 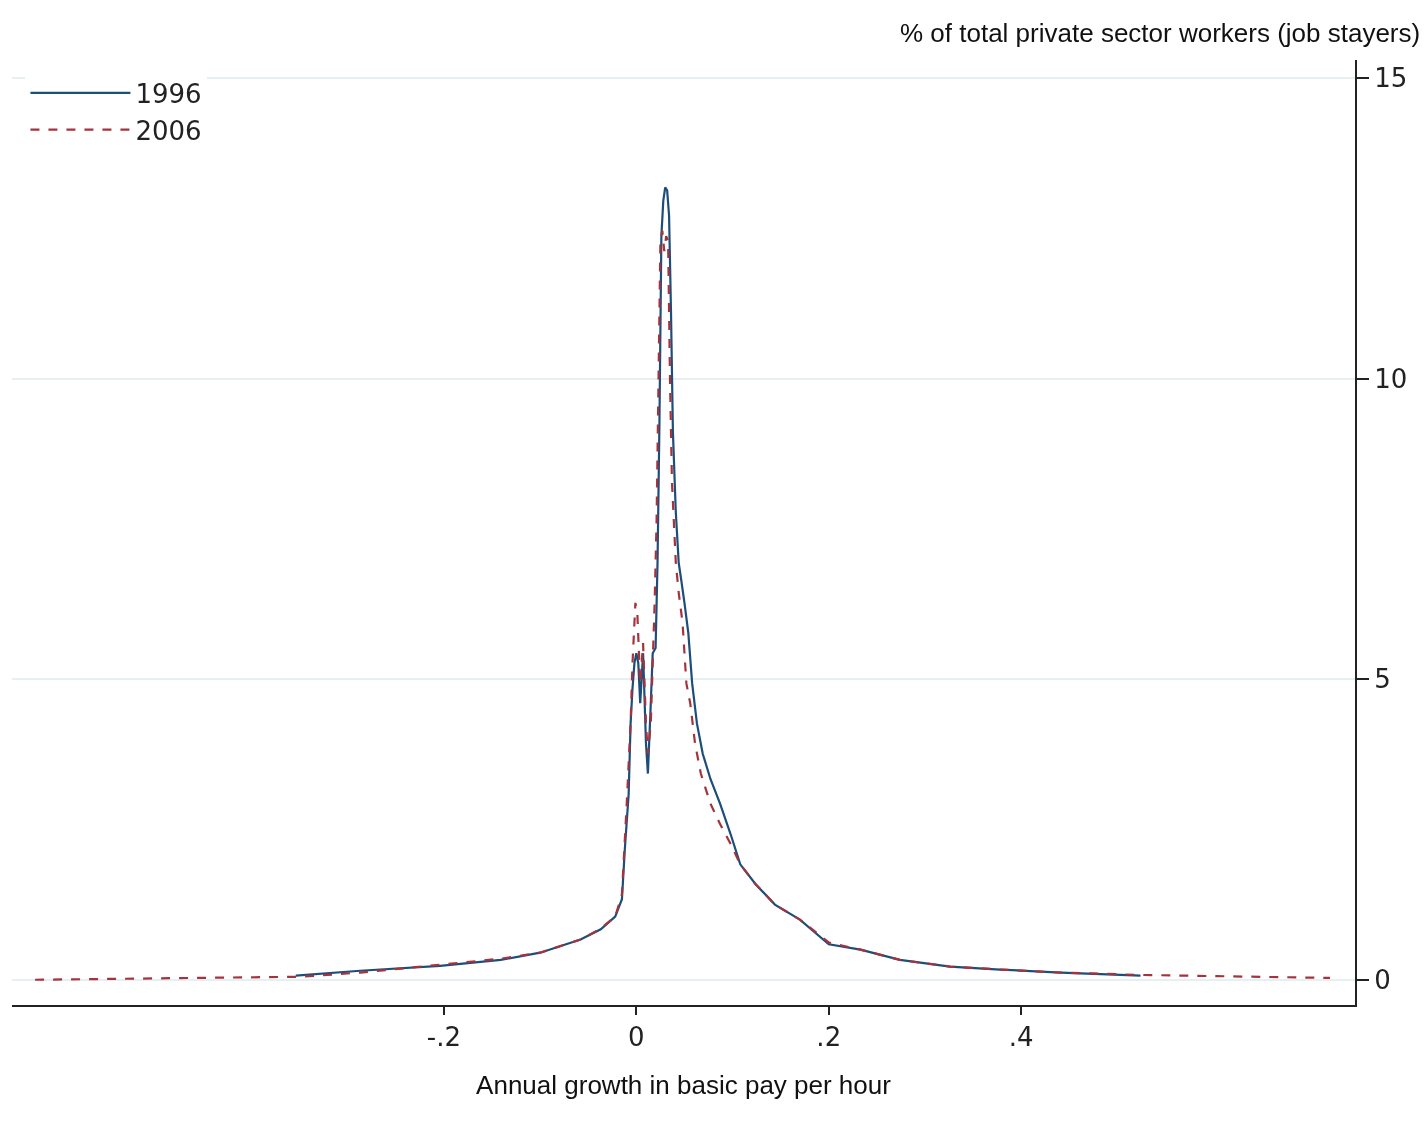 What do you see at coordinates (444, 1037) in the screenshot?
I see `x-tick-label: -.2` at bounding box center [444, 1037].